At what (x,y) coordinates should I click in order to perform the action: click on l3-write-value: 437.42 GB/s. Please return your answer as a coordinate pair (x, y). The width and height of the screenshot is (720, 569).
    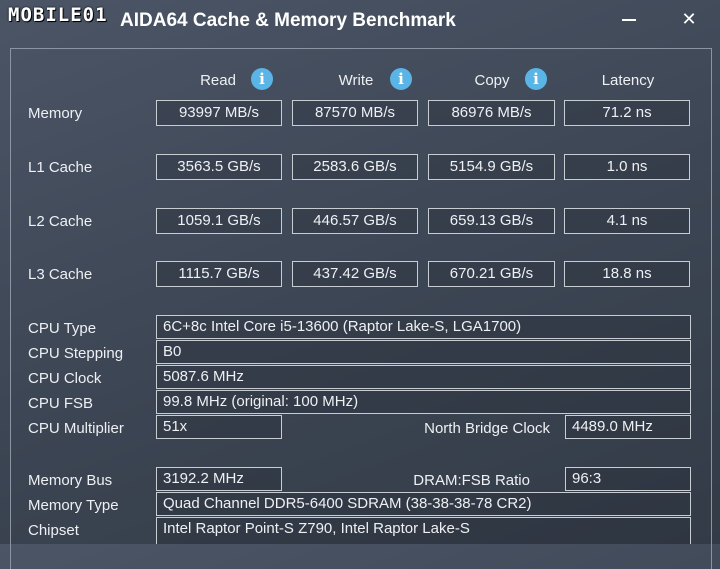
    Looking at the image, I should click on (355, 274).